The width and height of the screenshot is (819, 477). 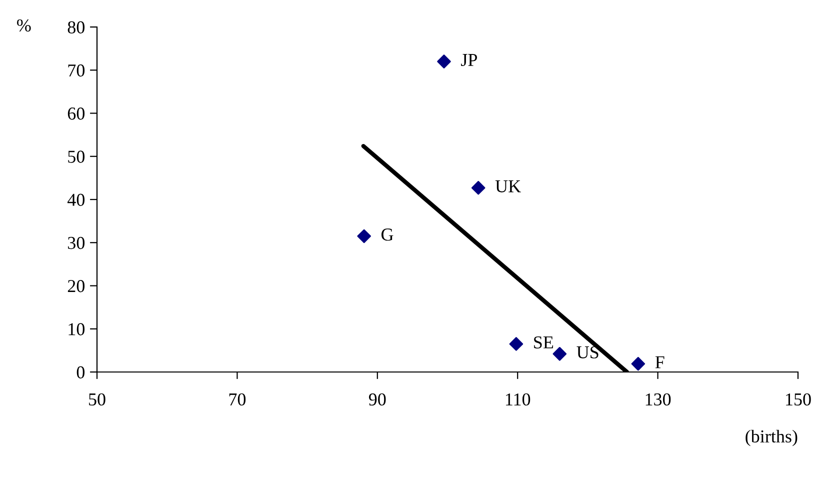 What do you see at coordinates (76, 156) in the screenshot?
I see `y-tick-label: 50` at bounding box center [76, 156].